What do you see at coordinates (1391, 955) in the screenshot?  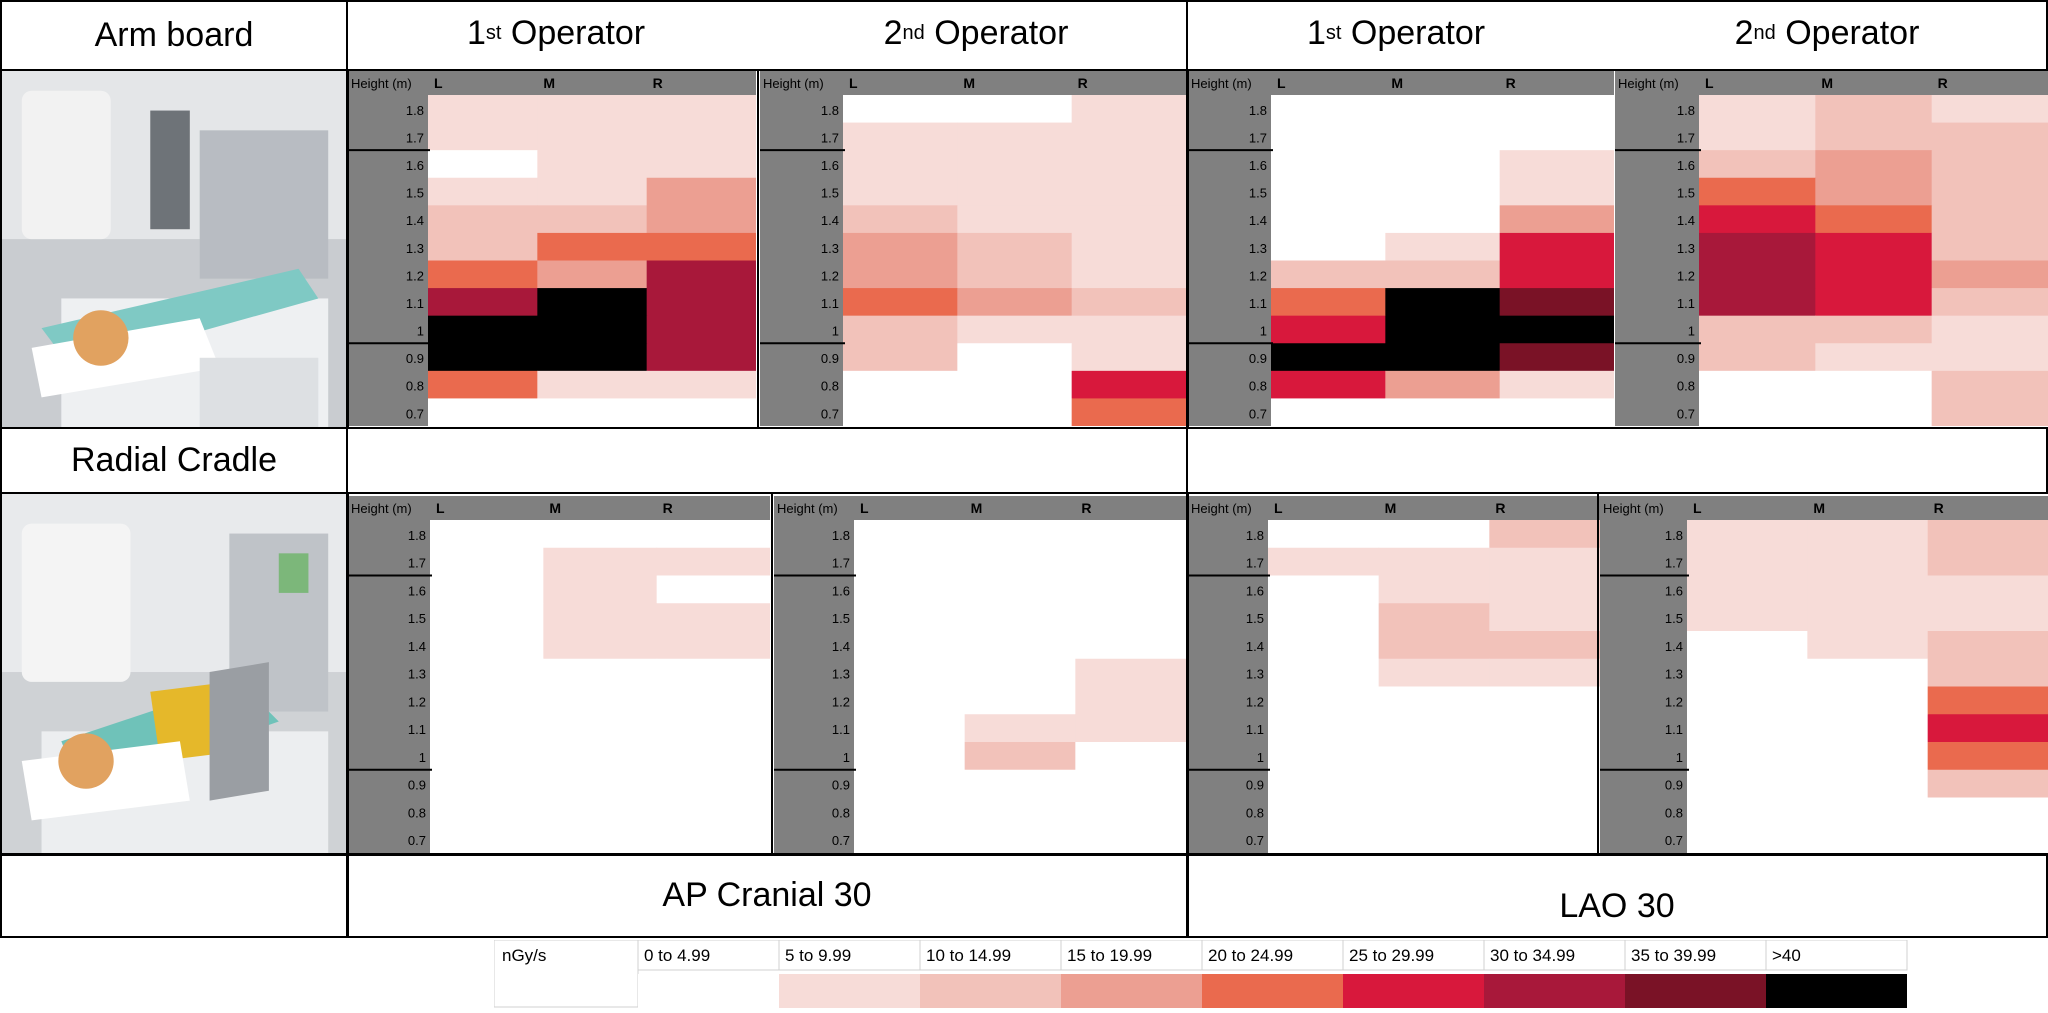 I see `legend-bin-label: 25 to 29.99` at bounding box center [1391, 955].